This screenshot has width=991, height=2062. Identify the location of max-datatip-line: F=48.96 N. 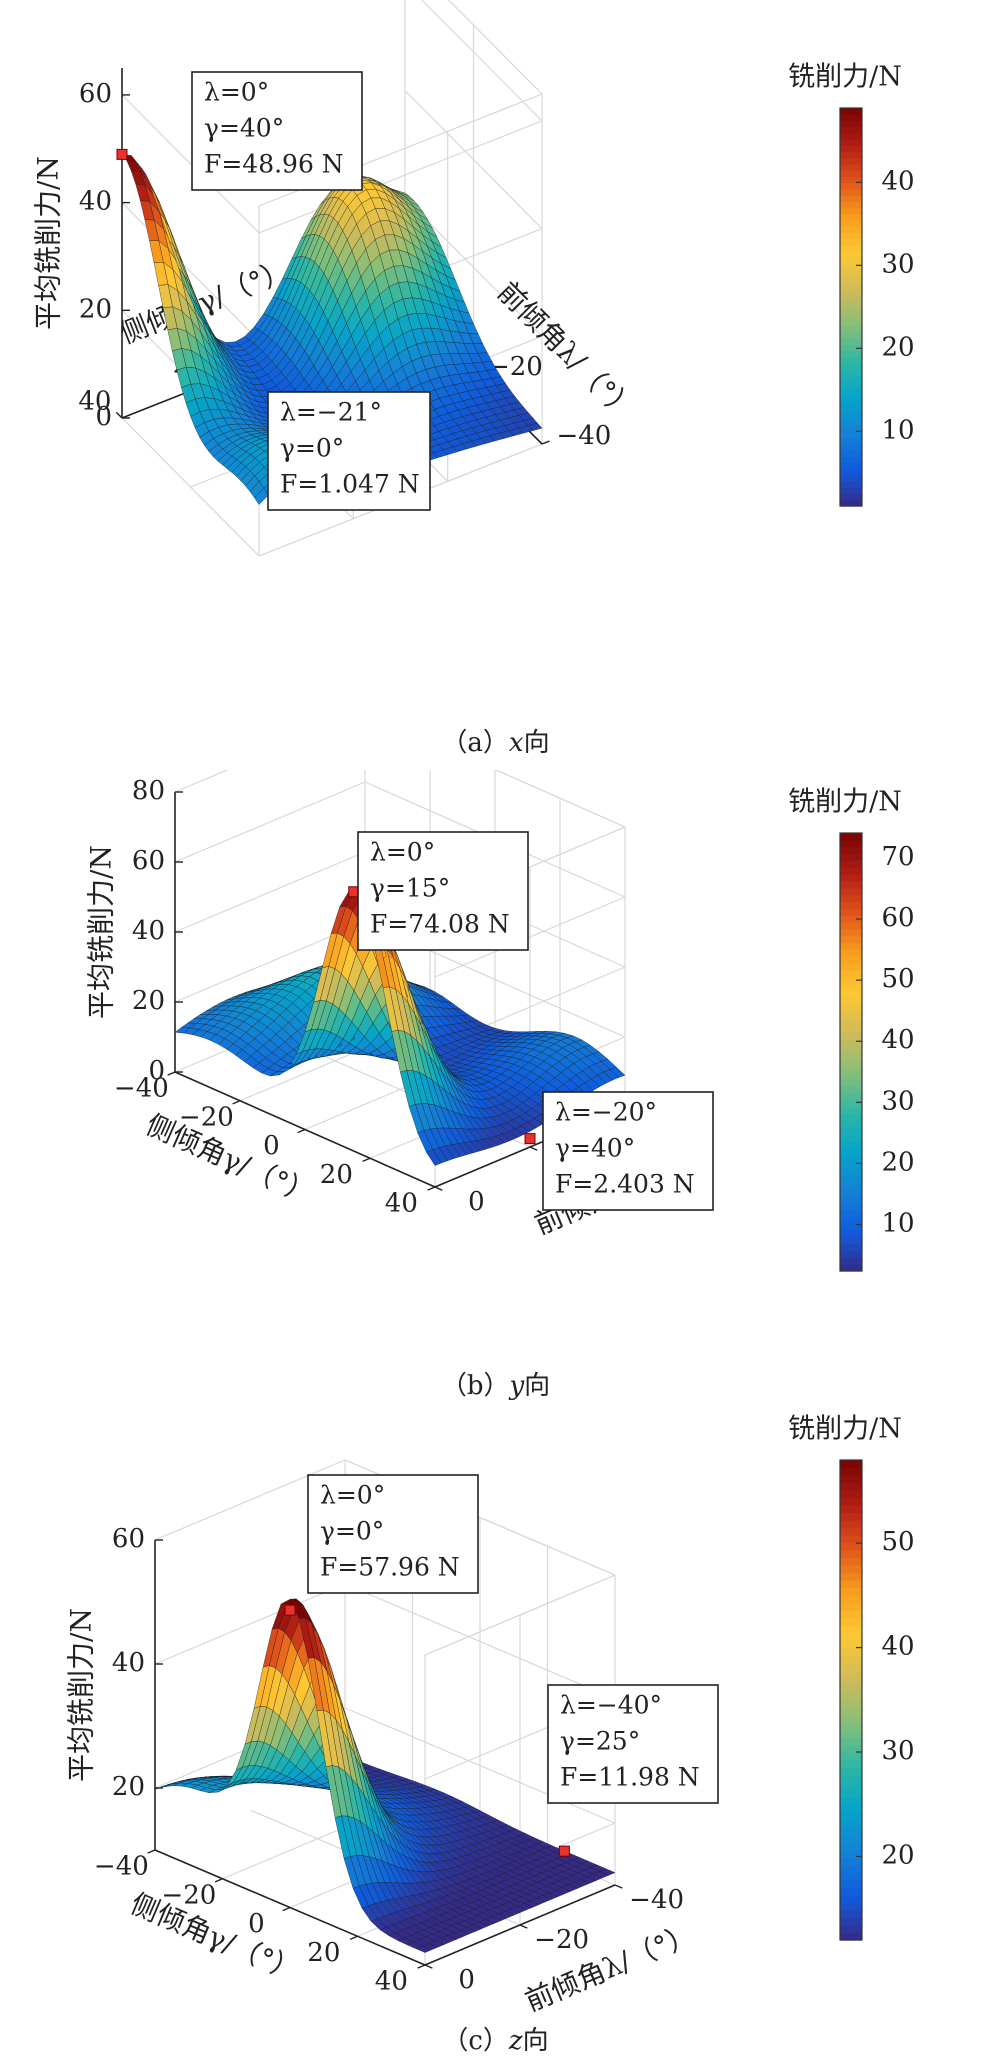
(274, 164).